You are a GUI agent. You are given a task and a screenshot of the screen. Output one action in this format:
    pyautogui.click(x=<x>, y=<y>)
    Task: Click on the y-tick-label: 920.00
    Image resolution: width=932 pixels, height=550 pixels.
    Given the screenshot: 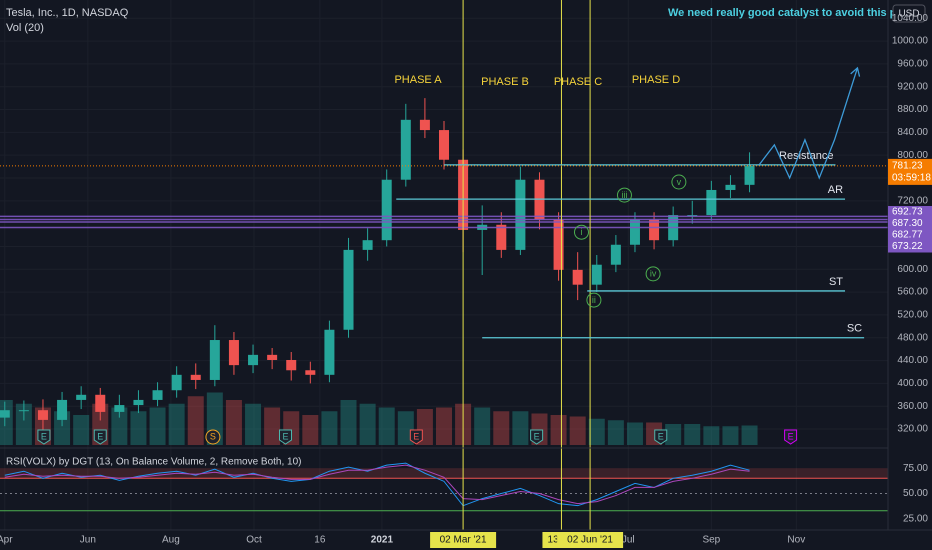 What is the action you would take?
    pyautogui.click(x=912, y=86)
    